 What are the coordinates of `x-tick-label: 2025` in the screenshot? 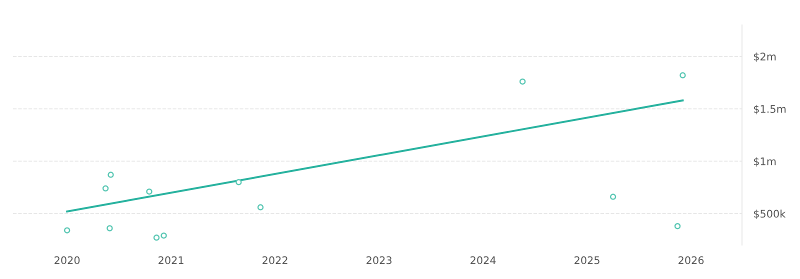 It's located at (587, 260).